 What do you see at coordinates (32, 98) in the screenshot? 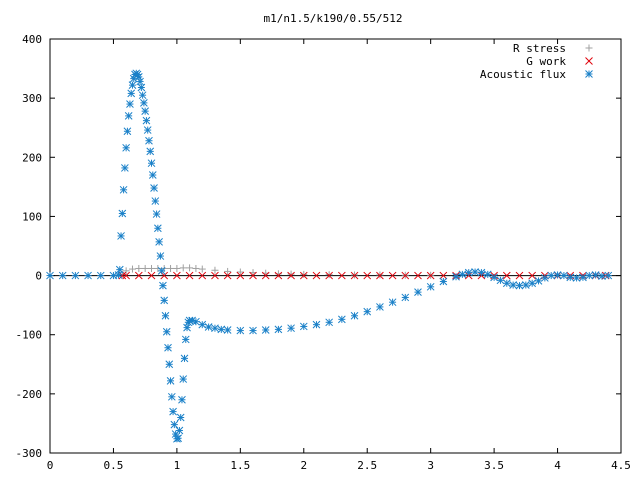
I see `y-tick-label: 300` at bounding box center [32, 98].